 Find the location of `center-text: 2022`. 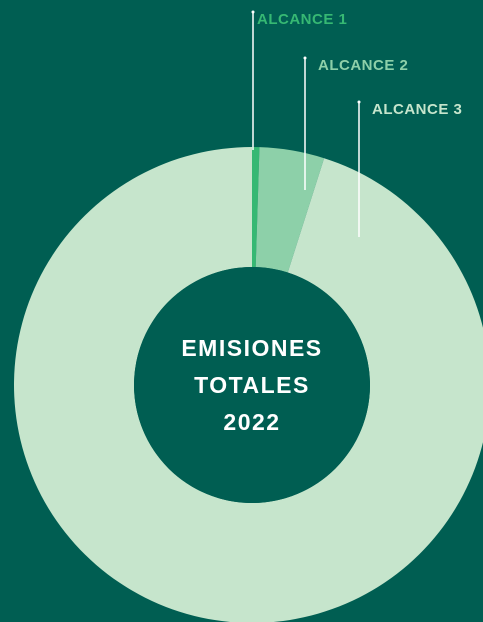

center-text: 2022 is located at coordinates (251, 422).